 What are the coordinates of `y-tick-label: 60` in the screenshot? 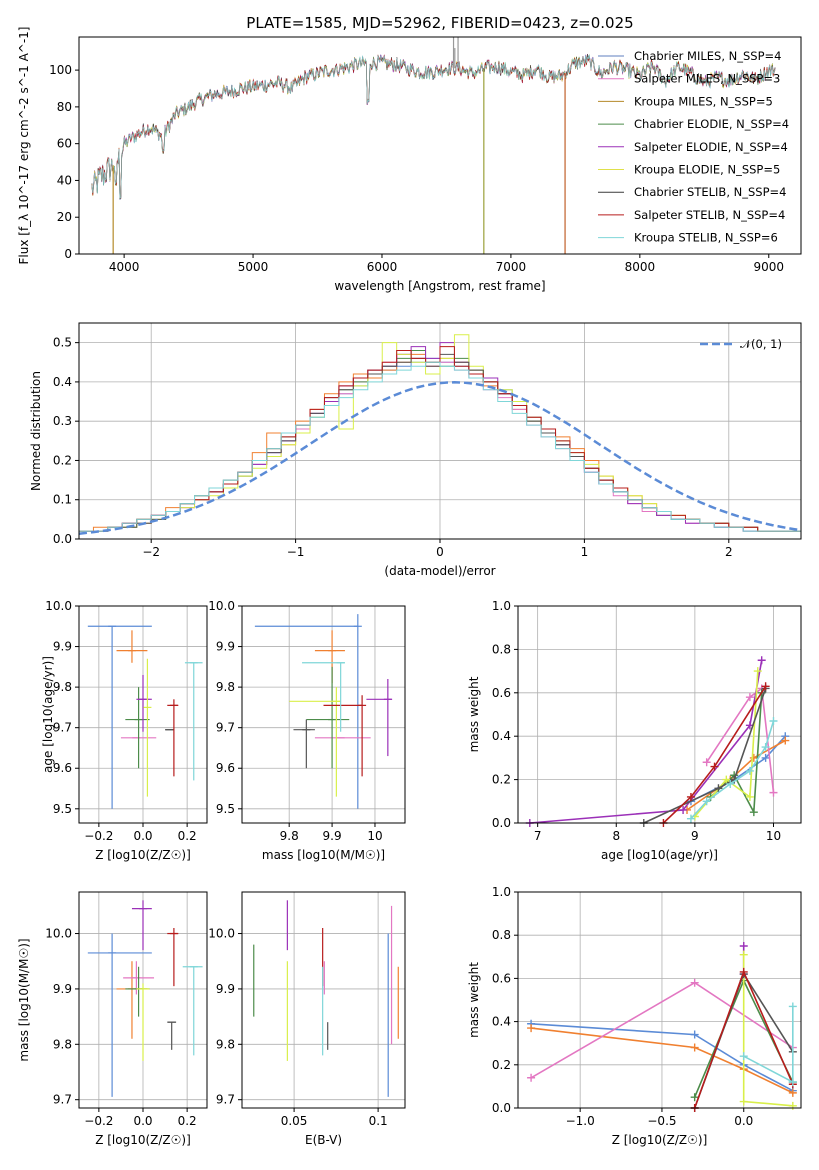 It's located at (64, 144).